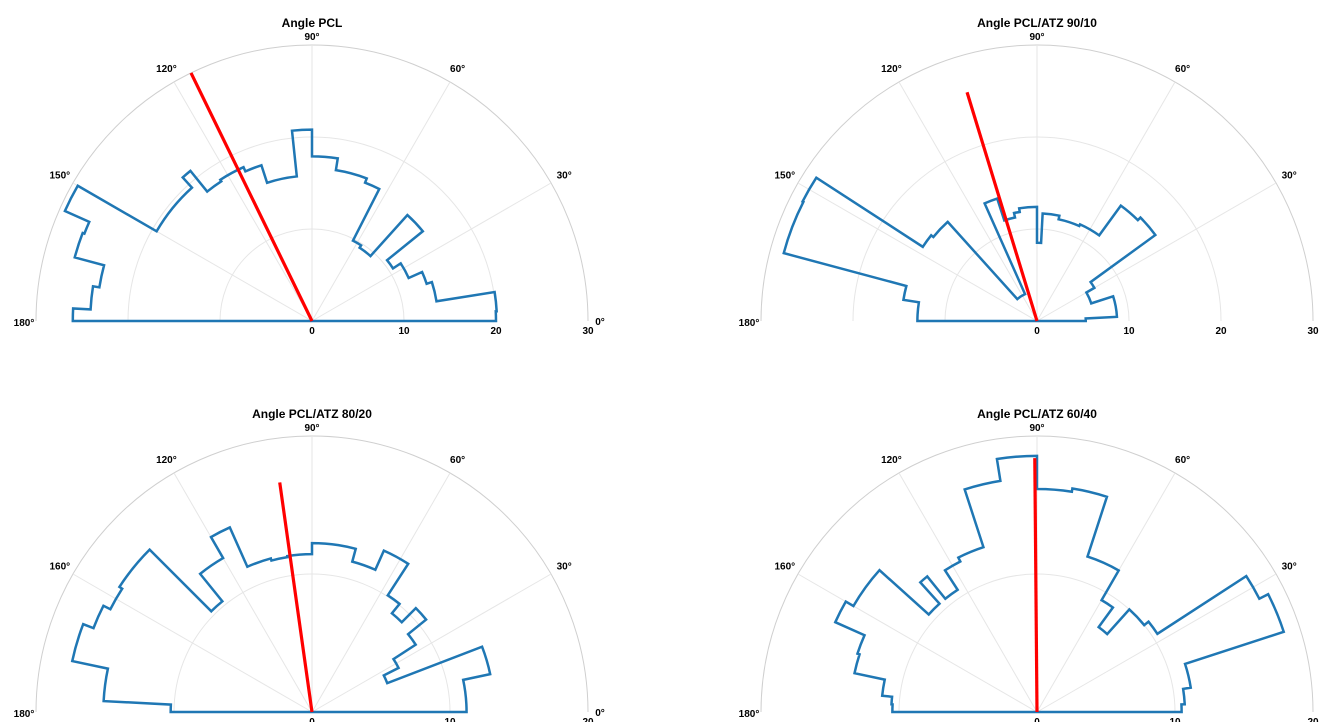  I want to click on chart-title: Angle PCL, so click(312, 23).